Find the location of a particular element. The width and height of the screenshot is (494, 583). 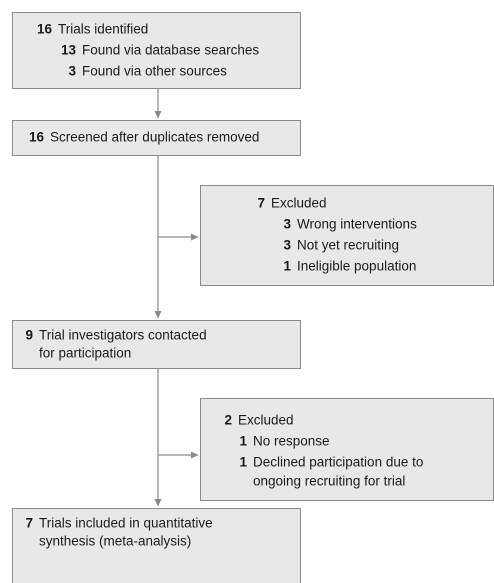

label: Trial investigators contacted is located at coordinates (123, 335).